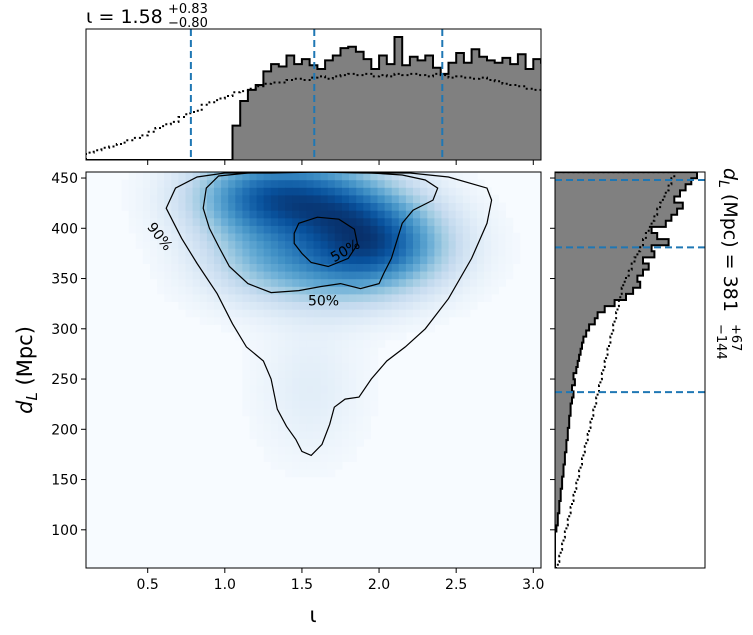 This screenshot has width=753, height=635. What do you see at coordinates (630, 286) in the screenshot?
I see `right-quantile-lines` at bounding box center [630, 286].